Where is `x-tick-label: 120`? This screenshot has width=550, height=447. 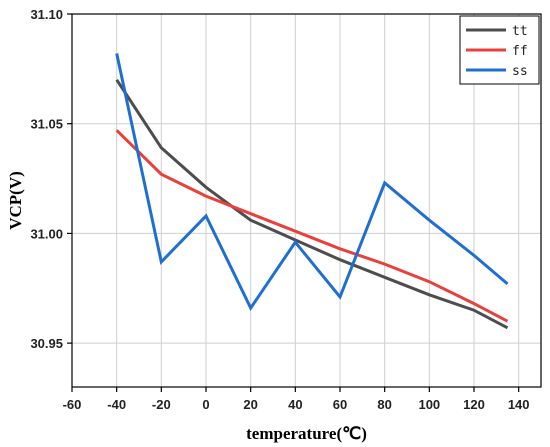
x-tick-label: 120 is located at coordinates (474, 404).